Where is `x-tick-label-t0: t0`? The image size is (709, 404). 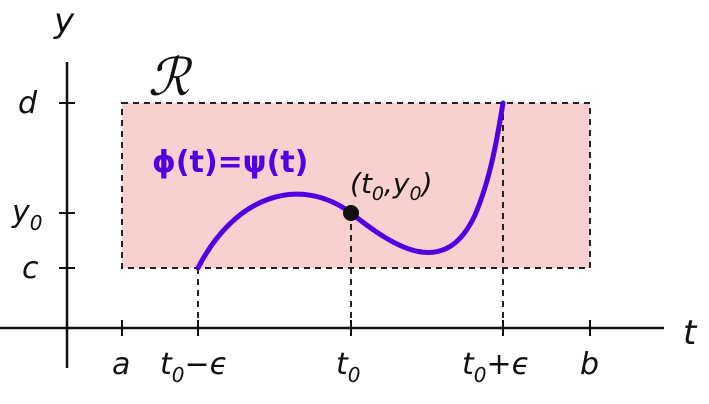 x-tick-label-t0: t0 is located at coordinates (348, 367).